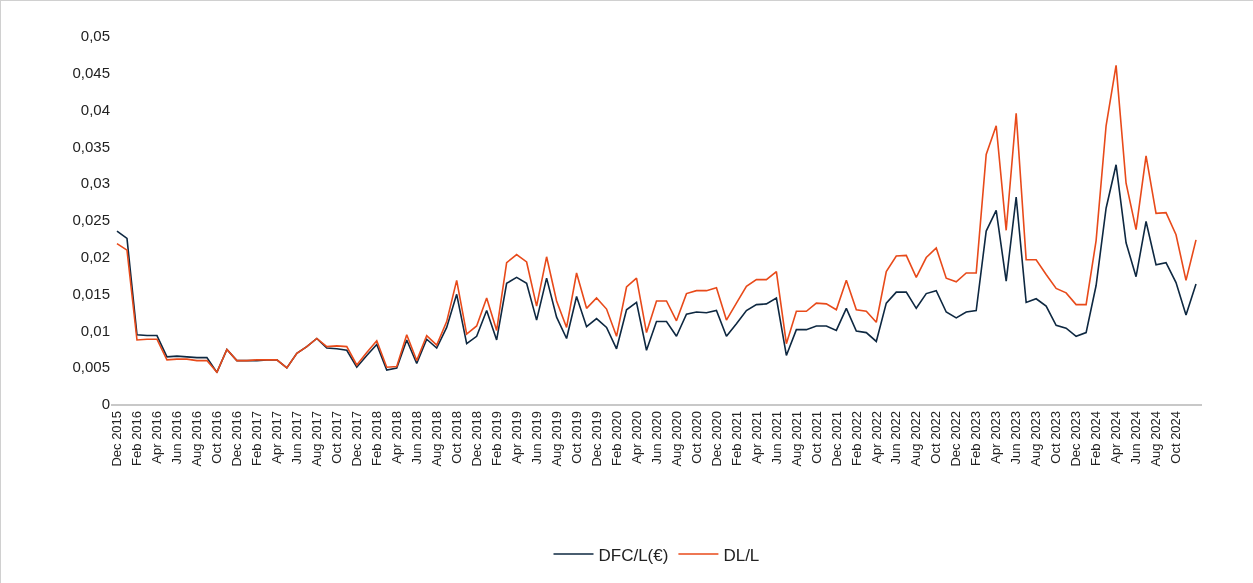  What do you see at coordinates (736, 438) in the screenshot?
I see `x-tick-label: Feb 2021` at bounding box center [736, 438].